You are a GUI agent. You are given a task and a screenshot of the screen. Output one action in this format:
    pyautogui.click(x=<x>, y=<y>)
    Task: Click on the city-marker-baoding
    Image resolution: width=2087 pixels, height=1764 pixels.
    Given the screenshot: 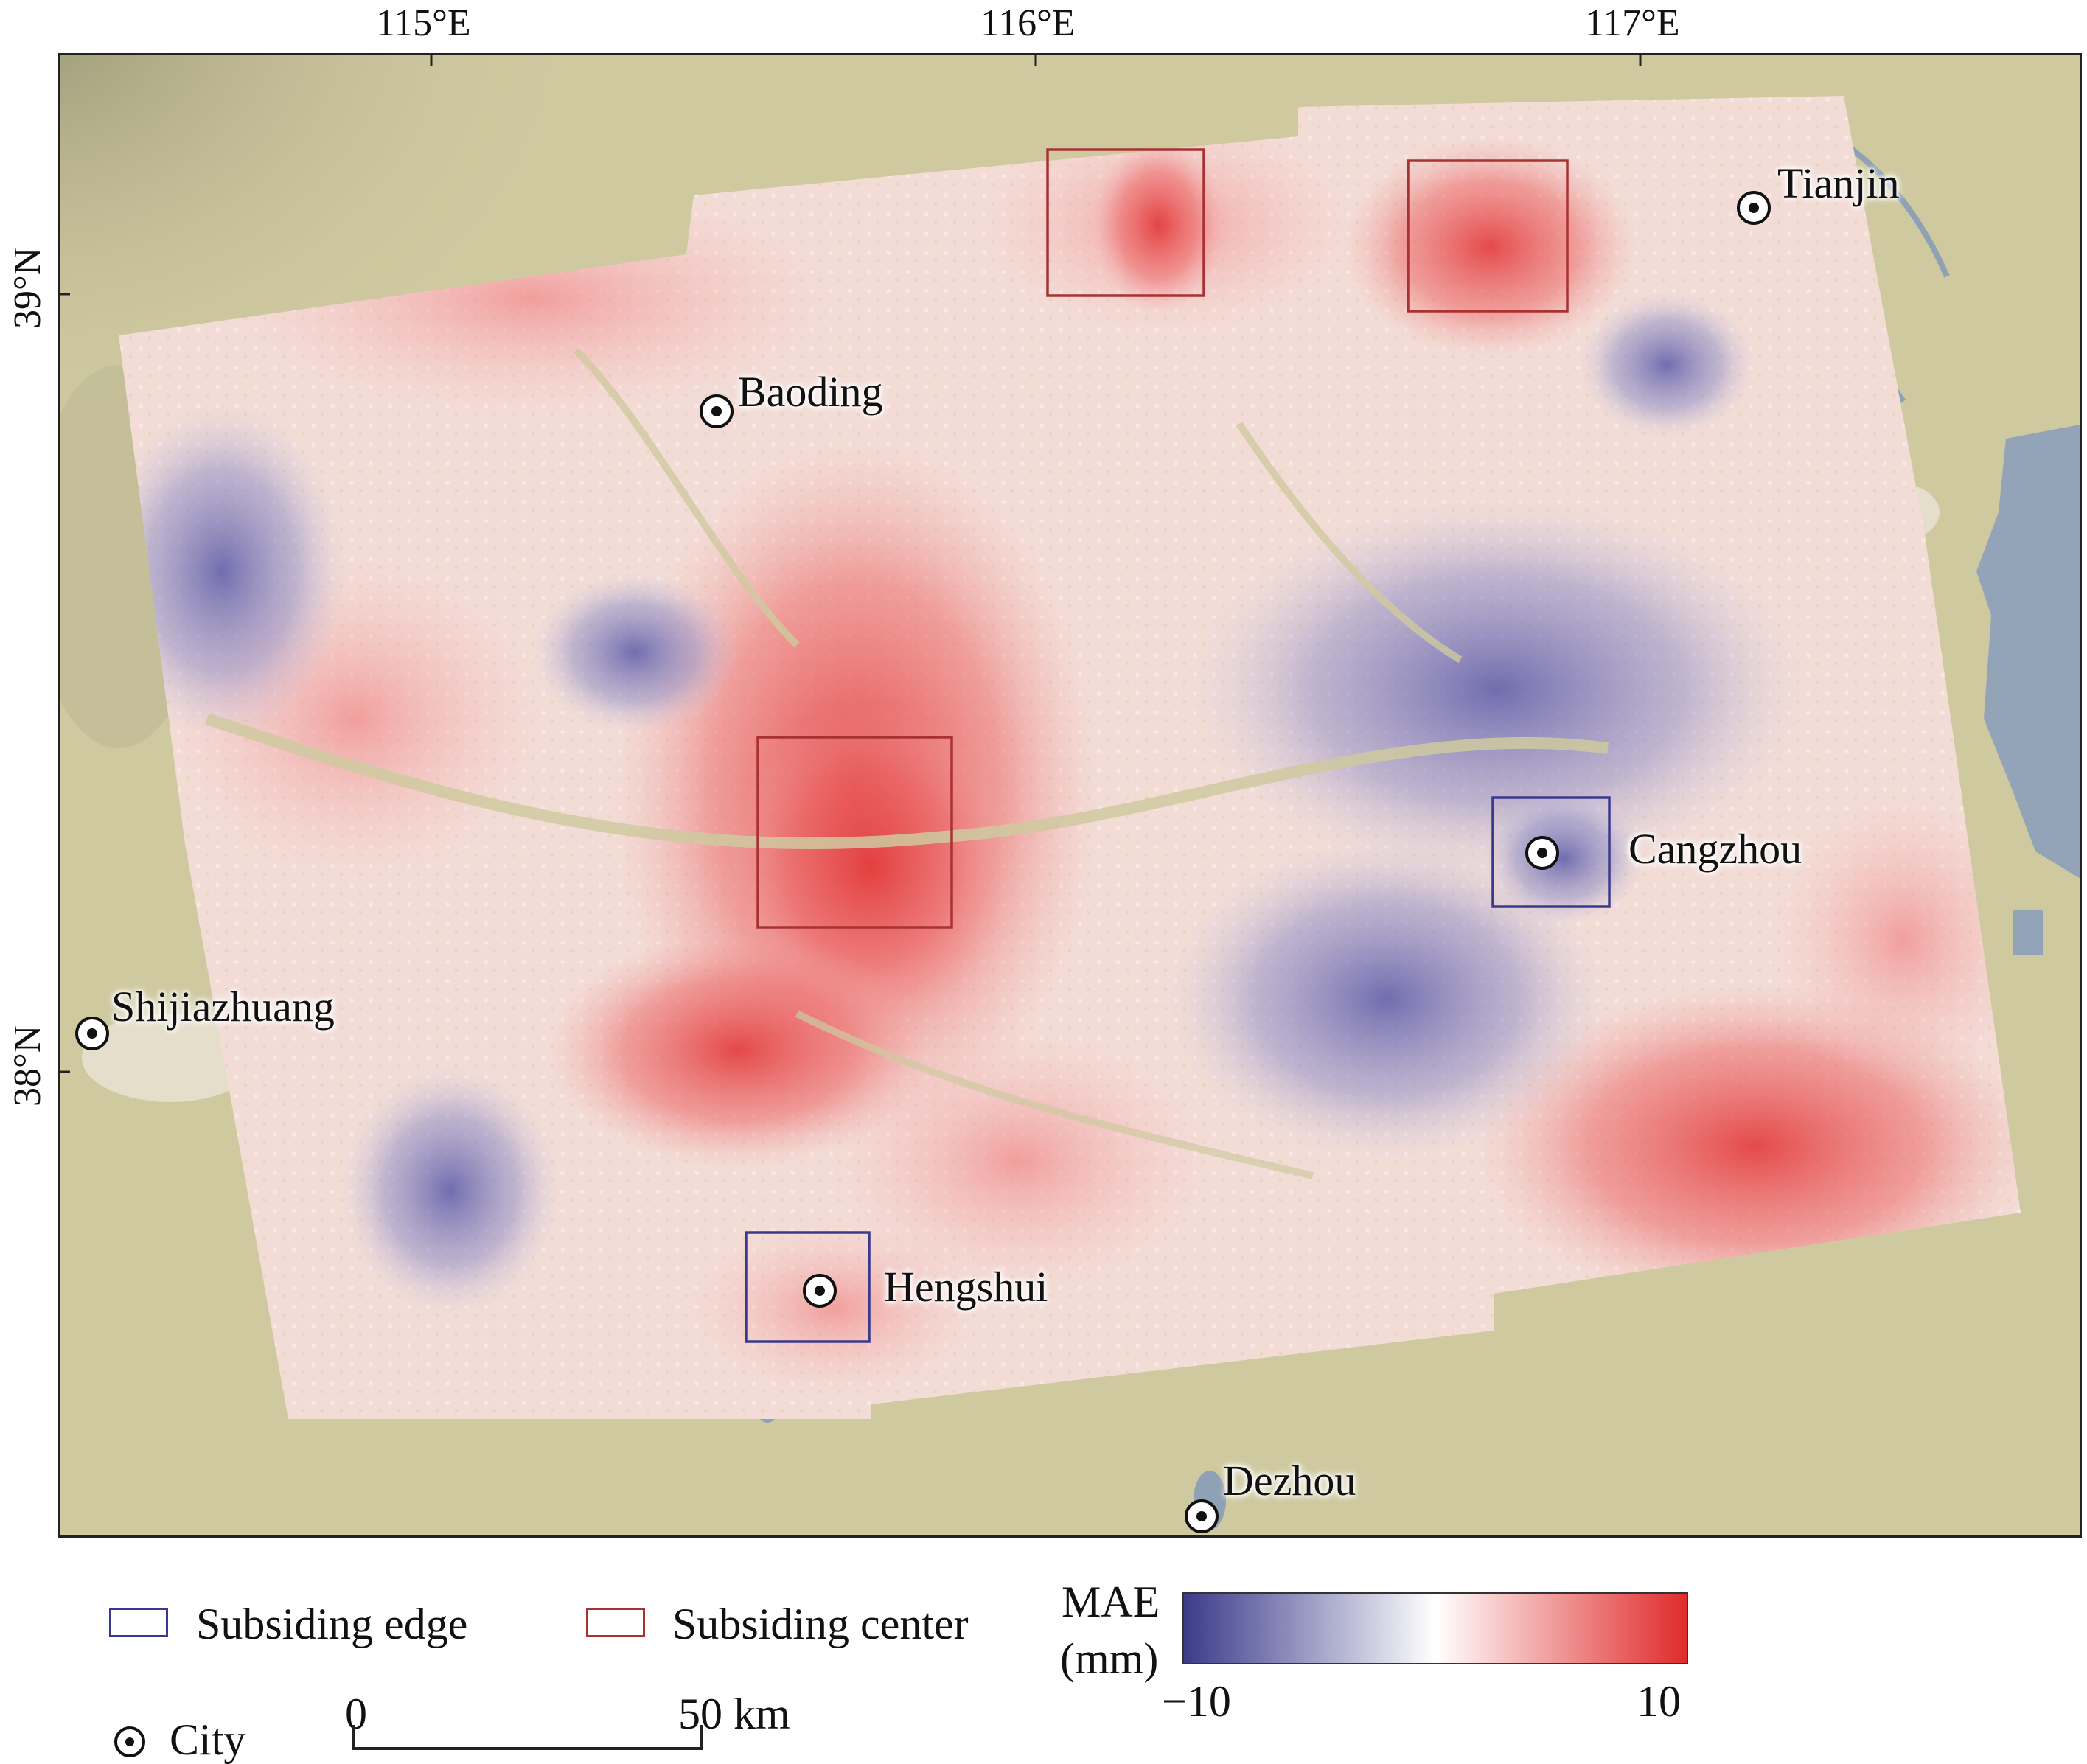 What is the action you would take?
    pyautogui.click(x=717, y=411)
    